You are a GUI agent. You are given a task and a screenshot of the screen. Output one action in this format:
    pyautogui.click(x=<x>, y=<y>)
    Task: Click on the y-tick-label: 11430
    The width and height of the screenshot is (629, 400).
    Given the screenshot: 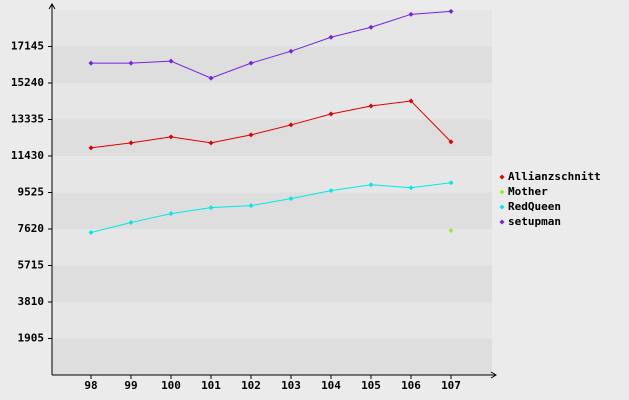 What is the action you would take?
    pyautogui.click(x=27, y=155)
    